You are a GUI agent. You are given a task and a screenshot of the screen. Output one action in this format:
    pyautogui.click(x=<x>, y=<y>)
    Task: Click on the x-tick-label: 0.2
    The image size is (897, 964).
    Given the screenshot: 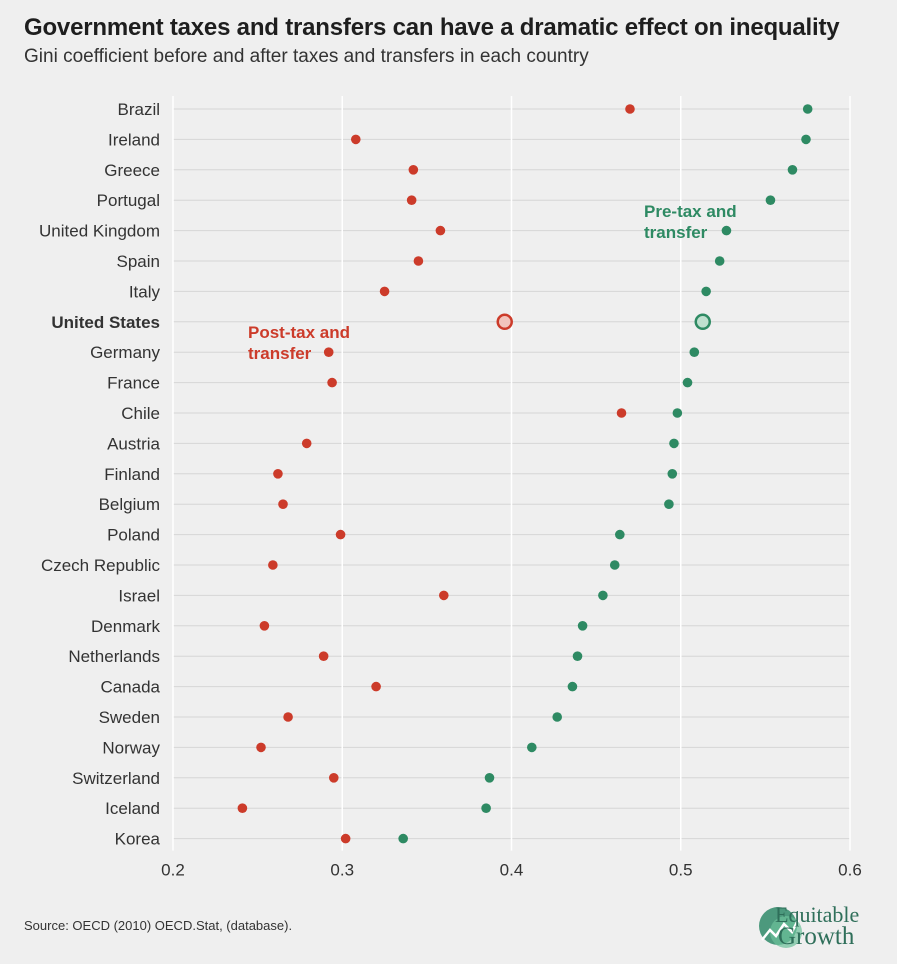 What is the action you would take?
    pyautogui.click(x=173, y=870)
    